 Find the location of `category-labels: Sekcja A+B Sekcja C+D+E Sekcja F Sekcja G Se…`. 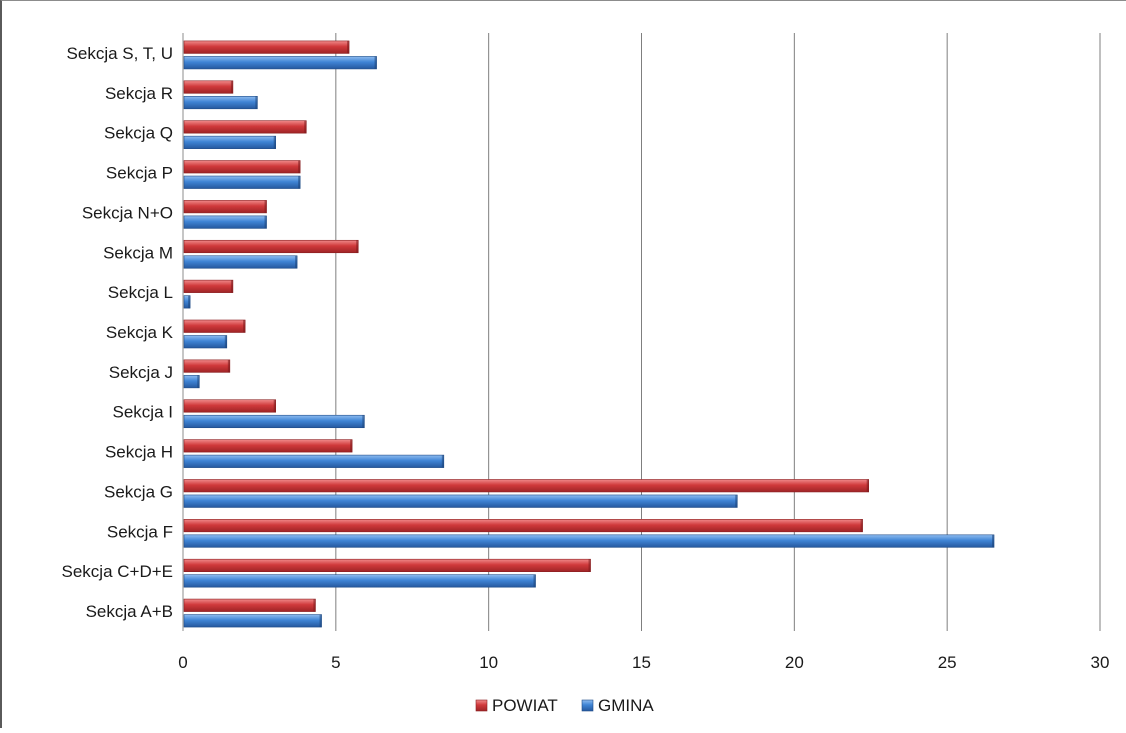

category-labels: Sekcja A+B Sekcja C+D+E Sekcja F Sekcja G Se… is located at coordinates (118, 332).